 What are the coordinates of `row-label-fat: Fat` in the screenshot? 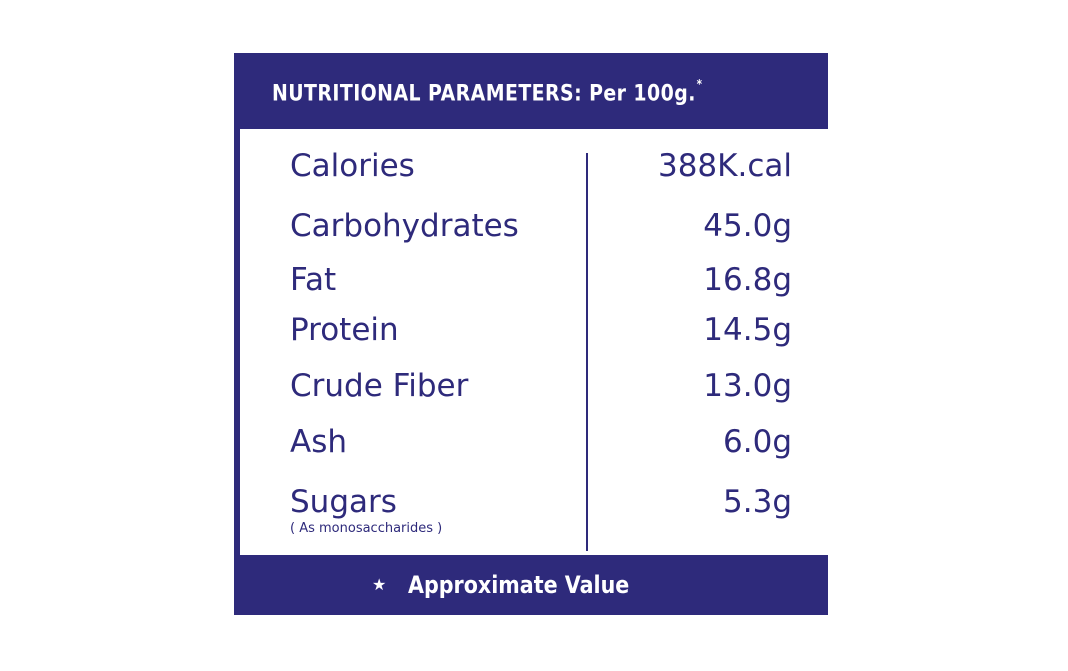 It's located at (313, 280).